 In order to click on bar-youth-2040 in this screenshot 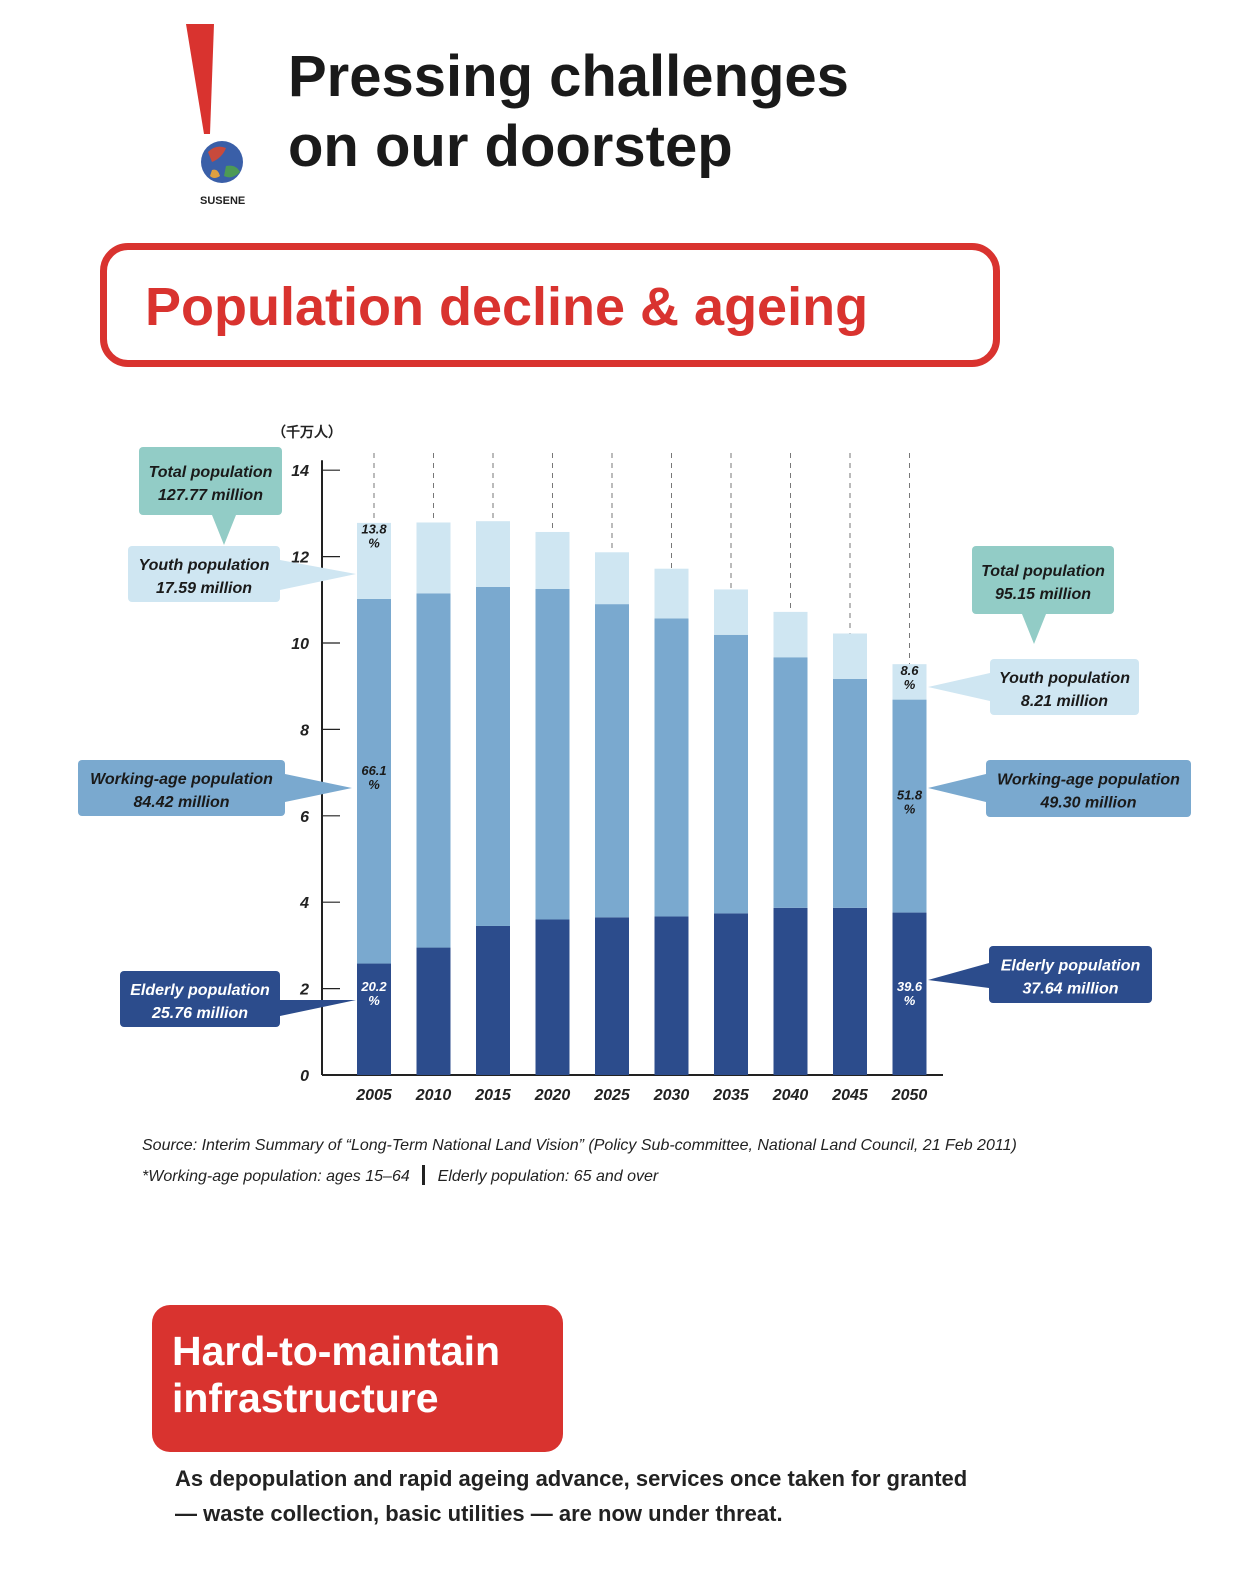, I will do `click(790, 634)`.